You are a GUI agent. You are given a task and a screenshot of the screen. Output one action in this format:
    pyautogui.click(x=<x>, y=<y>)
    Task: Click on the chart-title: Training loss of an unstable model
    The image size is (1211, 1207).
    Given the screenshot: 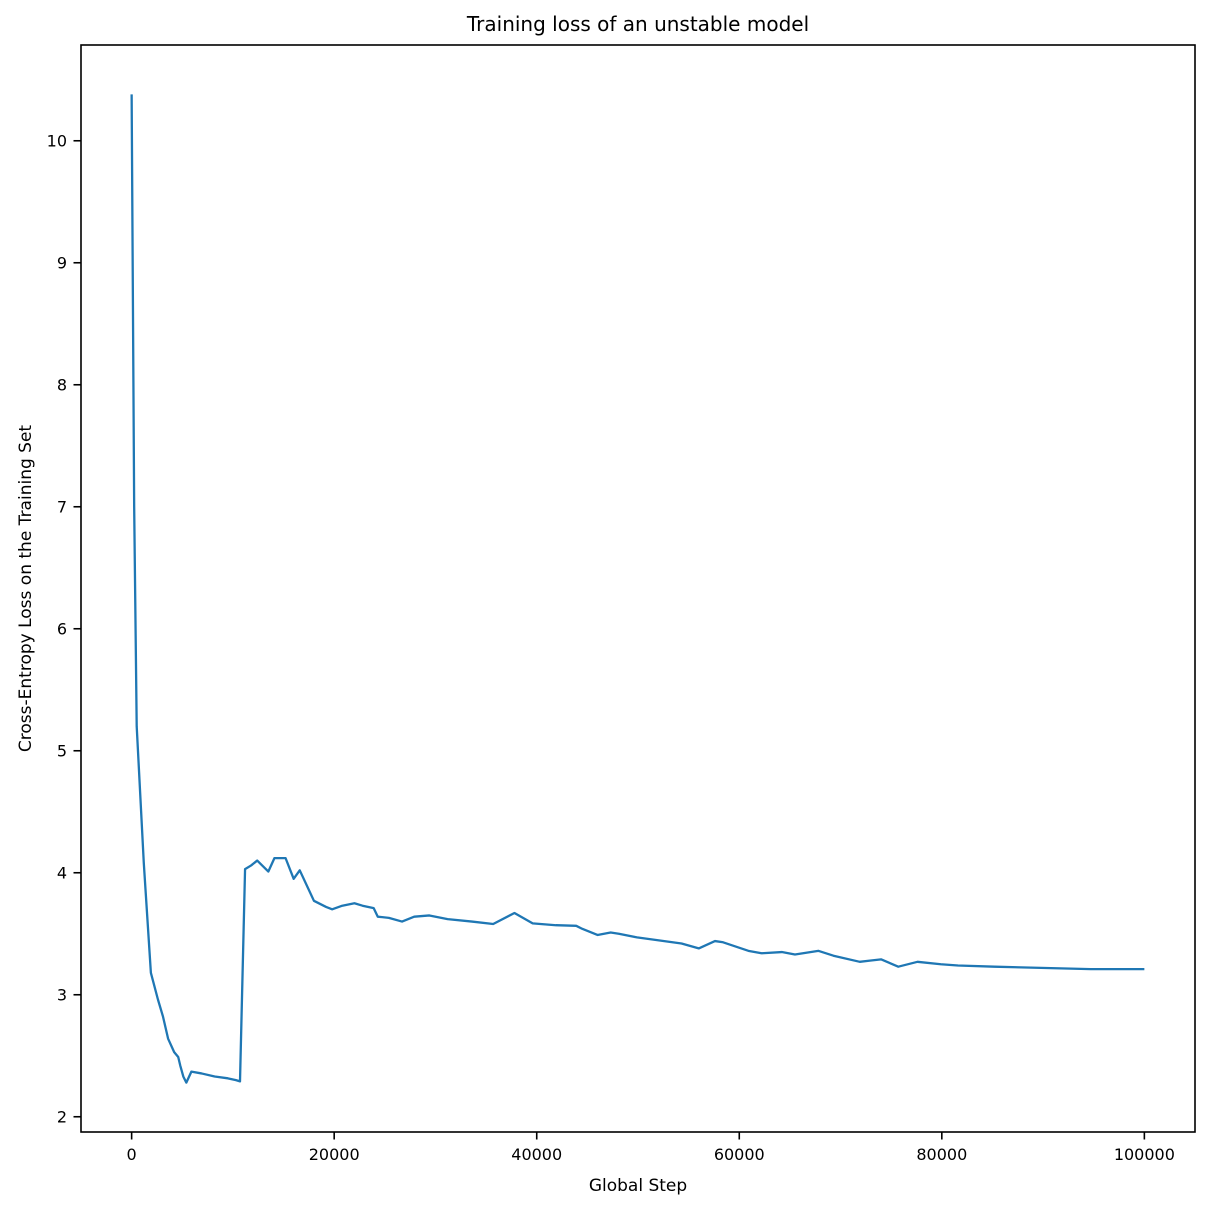 What is the action you would take?
    pyautogui.click(x=637, y=24)
    